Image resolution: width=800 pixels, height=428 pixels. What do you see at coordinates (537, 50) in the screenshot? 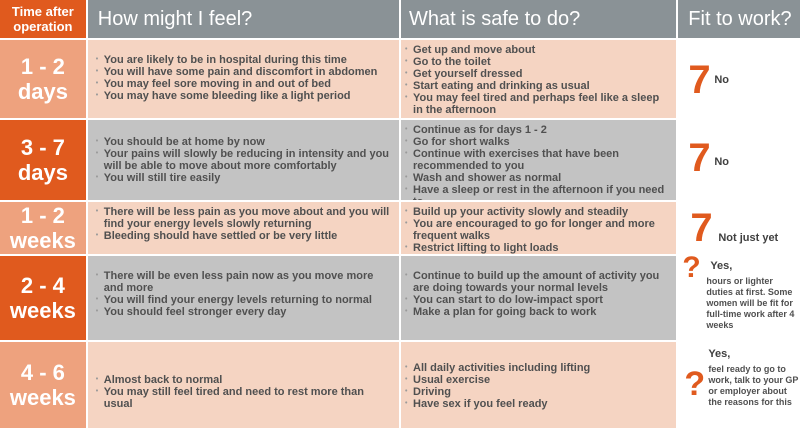
I see `list-item: Get up and move about` at bounding box center [537, 50].